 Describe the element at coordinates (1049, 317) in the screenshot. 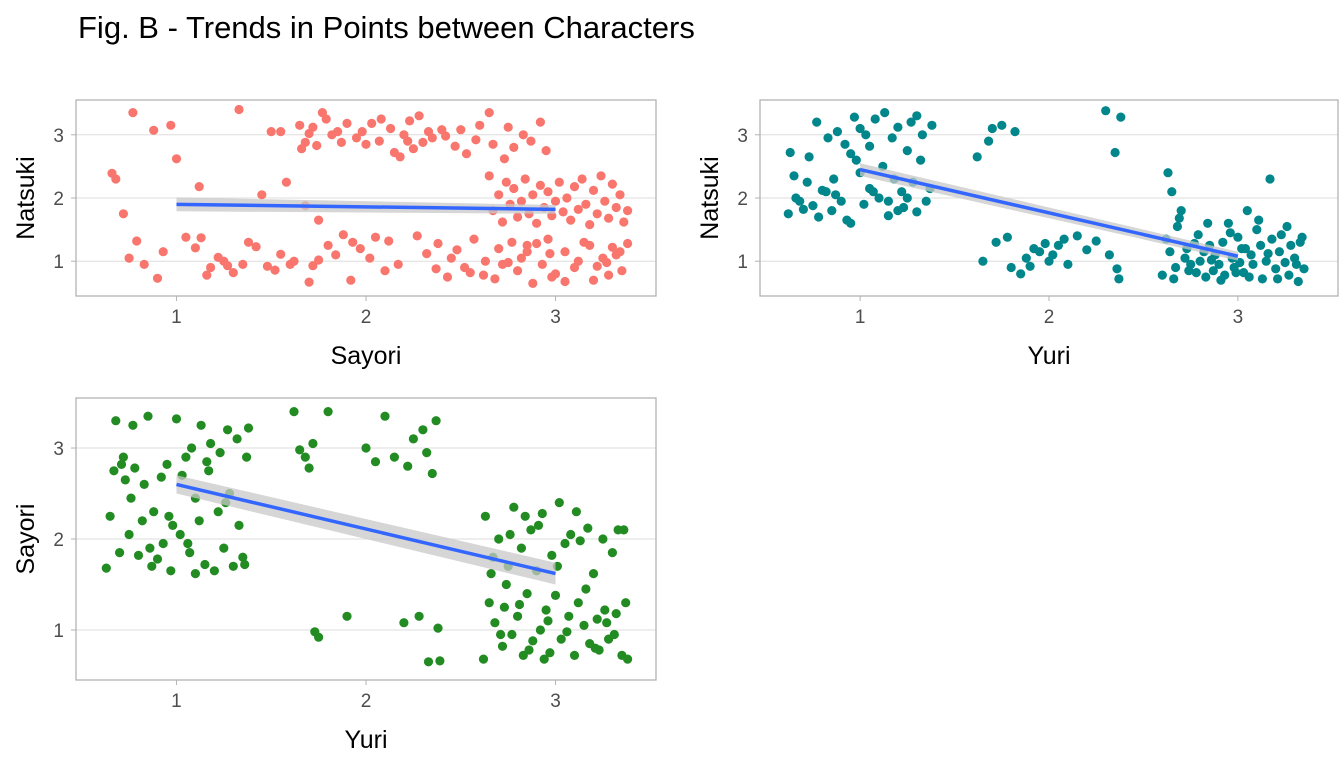

I see `x-tick-label: 2` at that location.